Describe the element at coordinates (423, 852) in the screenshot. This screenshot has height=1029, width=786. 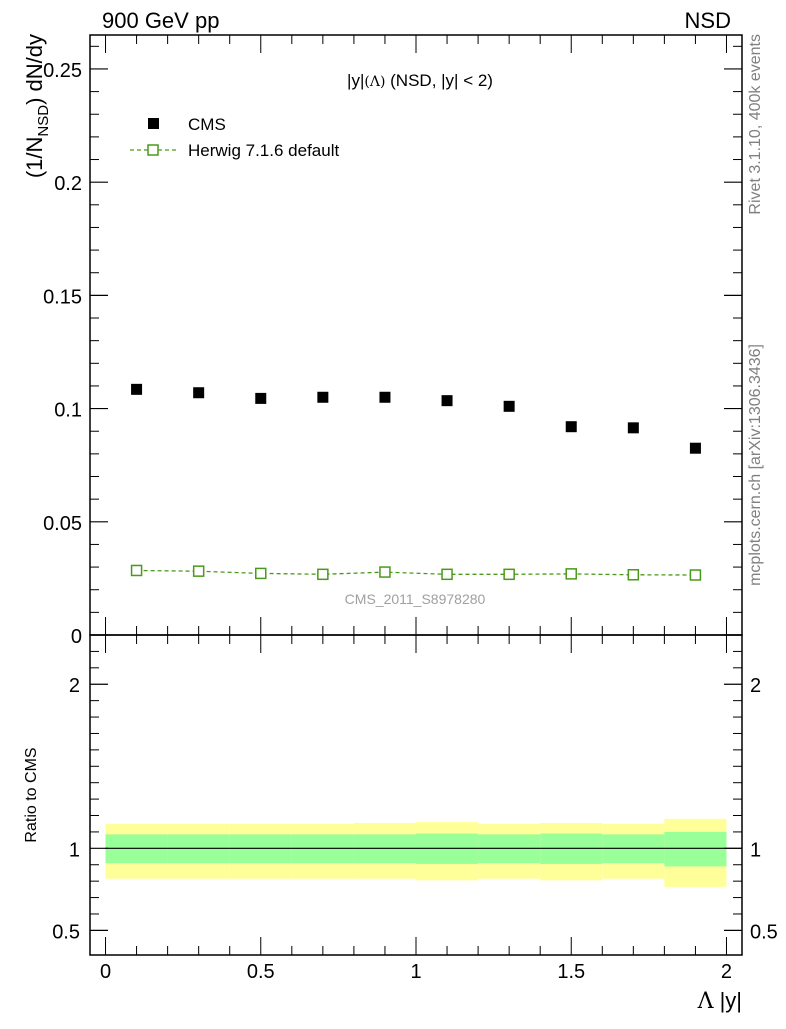
I see `ratio-bands-layer` at that location.